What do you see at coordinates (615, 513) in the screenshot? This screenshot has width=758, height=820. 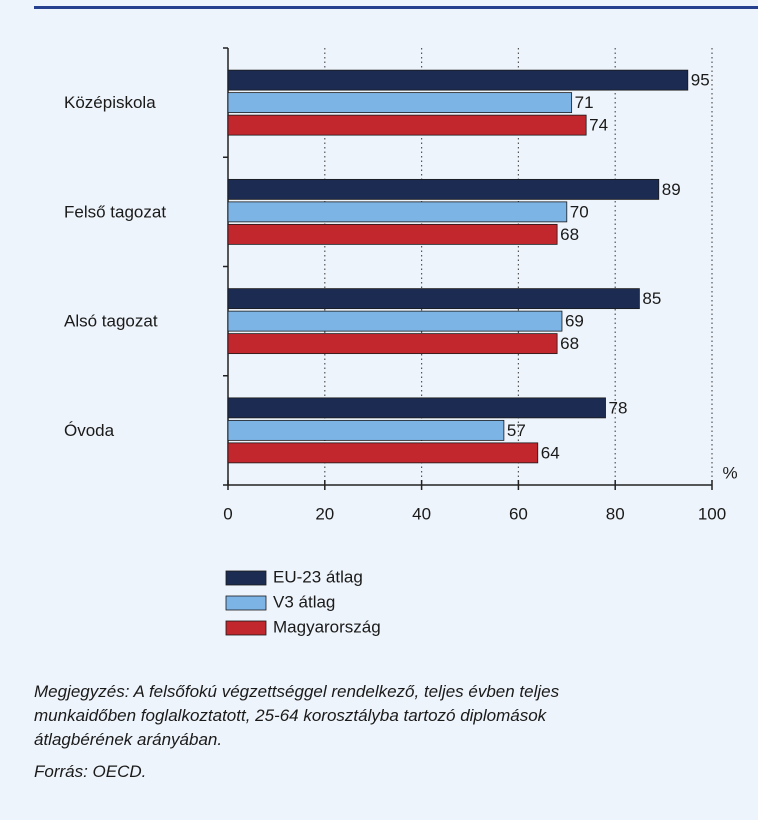 I see `x-tick-label: 80` at bounding box center [615, 513].